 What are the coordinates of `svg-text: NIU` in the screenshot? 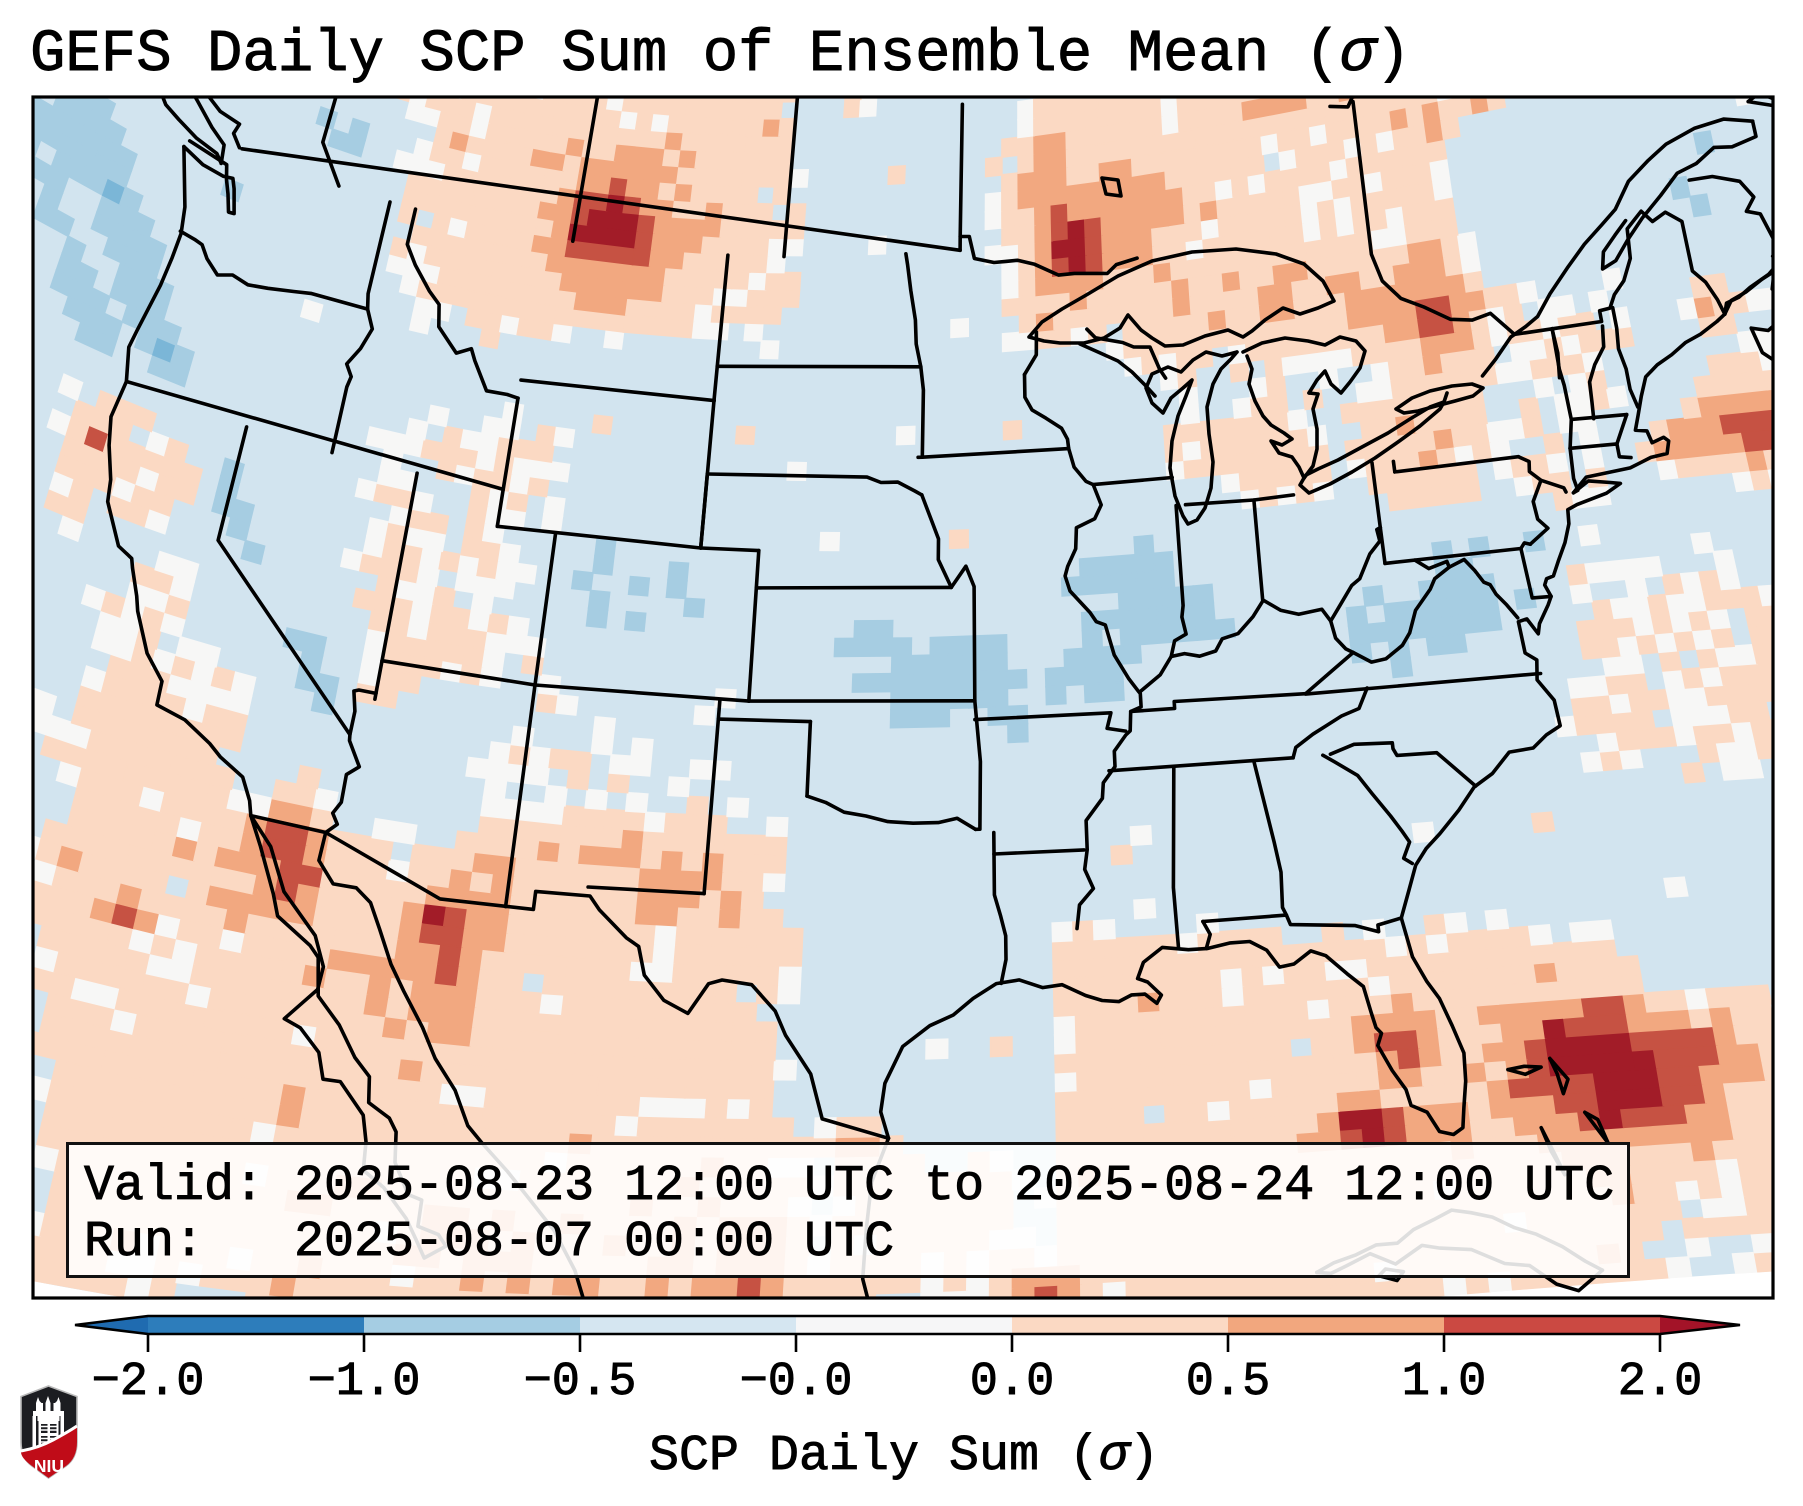 It's located at (49, 1466).